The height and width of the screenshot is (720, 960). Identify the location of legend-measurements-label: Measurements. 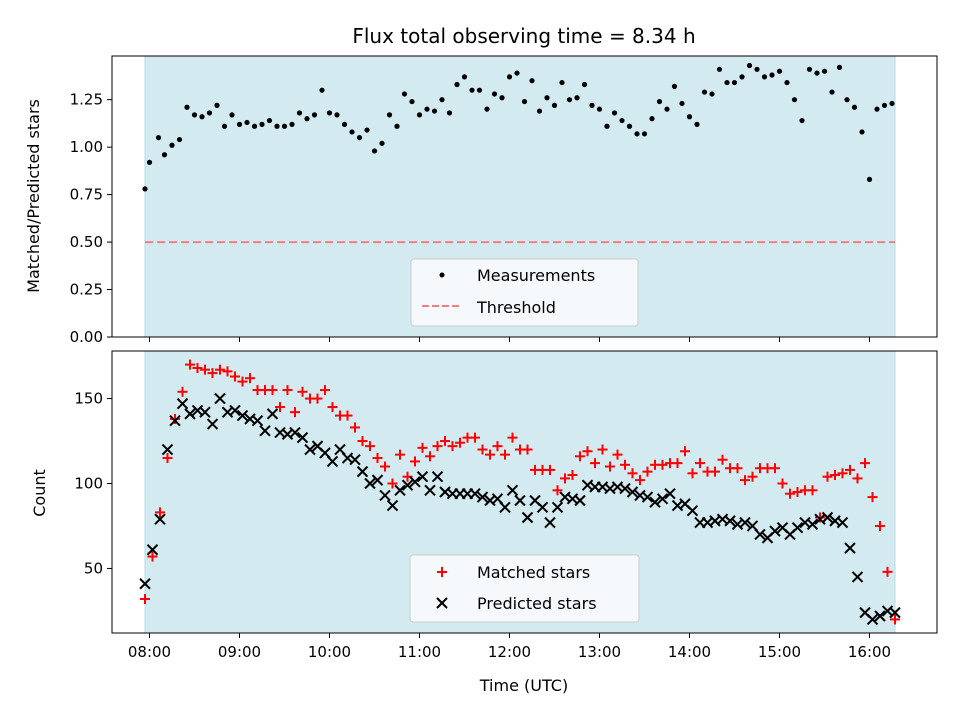
(536, 275).